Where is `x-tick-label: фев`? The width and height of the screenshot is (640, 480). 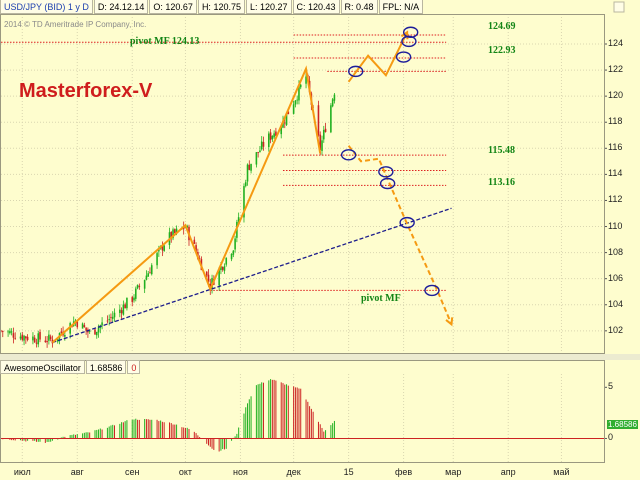 x-tick-label: фев is located at coordinates (403, 472).